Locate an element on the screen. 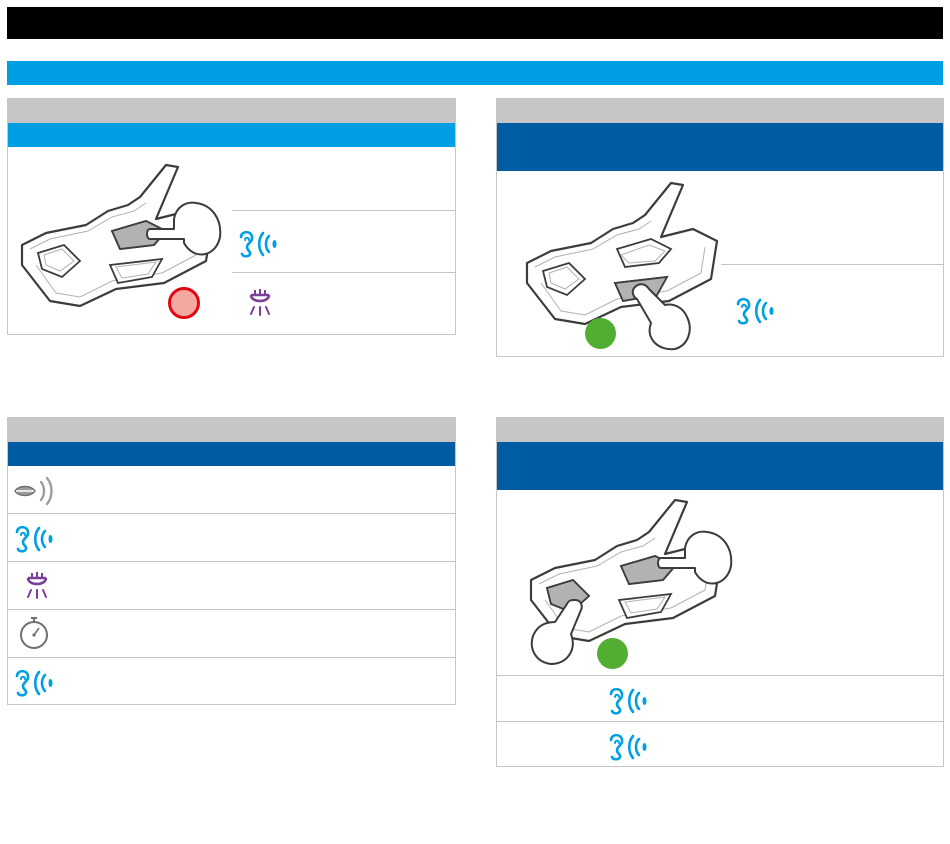 Image resolution: width=950 pixels, height=844 pixels. timer-icon is located at coordinates (34, 633).